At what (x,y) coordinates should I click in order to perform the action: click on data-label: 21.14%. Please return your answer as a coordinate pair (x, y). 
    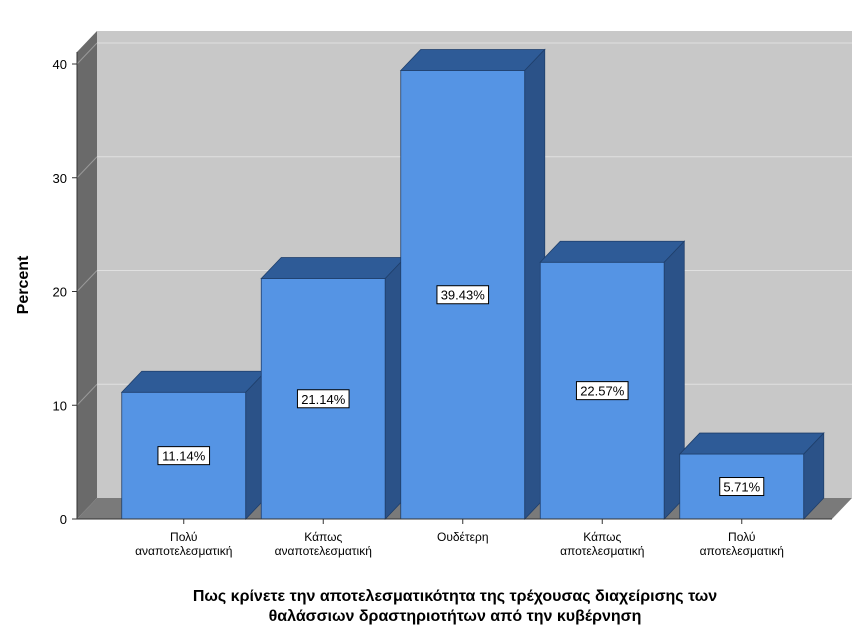
    Looking at the image, I should click on (323, 399).